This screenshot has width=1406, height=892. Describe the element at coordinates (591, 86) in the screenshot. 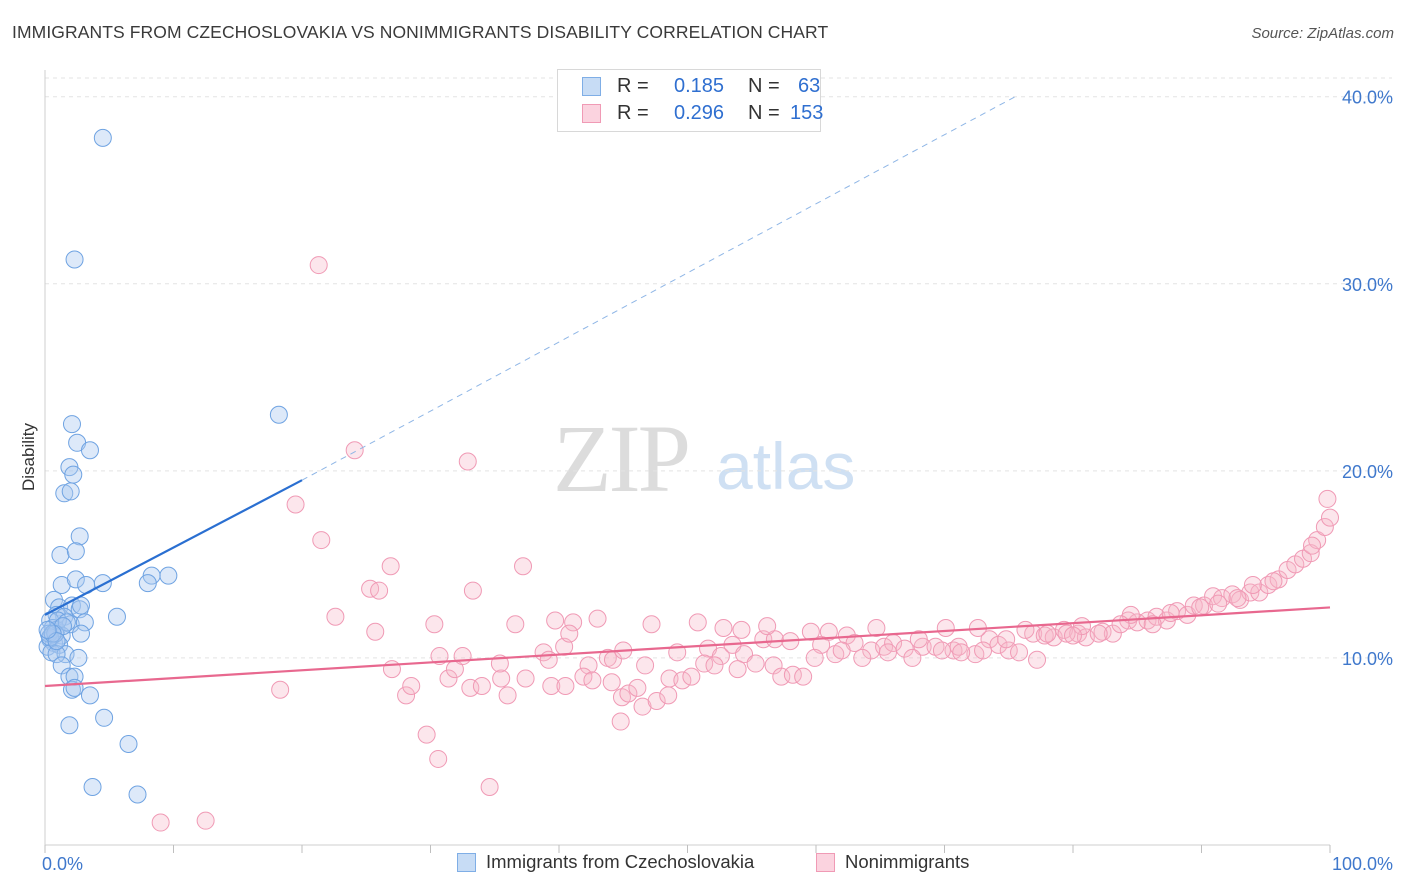

I see `legend-swatch-blue` at that location.